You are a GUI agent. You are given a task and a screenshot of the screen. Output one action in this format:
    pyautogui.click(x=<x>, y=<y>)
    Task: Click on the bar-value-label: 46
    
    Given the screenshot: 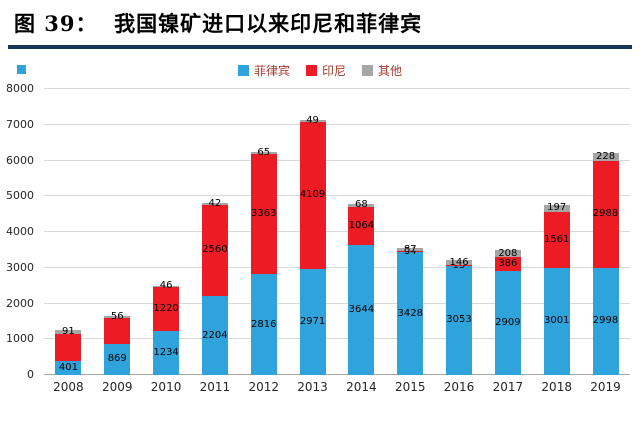 What is the action you would take?
    pyautogui.click(x=166, y=286)
    